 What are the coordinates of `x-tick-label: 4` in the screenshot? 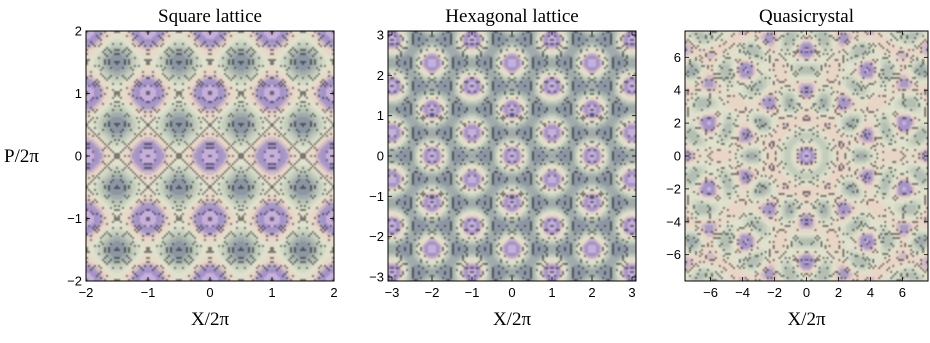 It's located at (870, 292).